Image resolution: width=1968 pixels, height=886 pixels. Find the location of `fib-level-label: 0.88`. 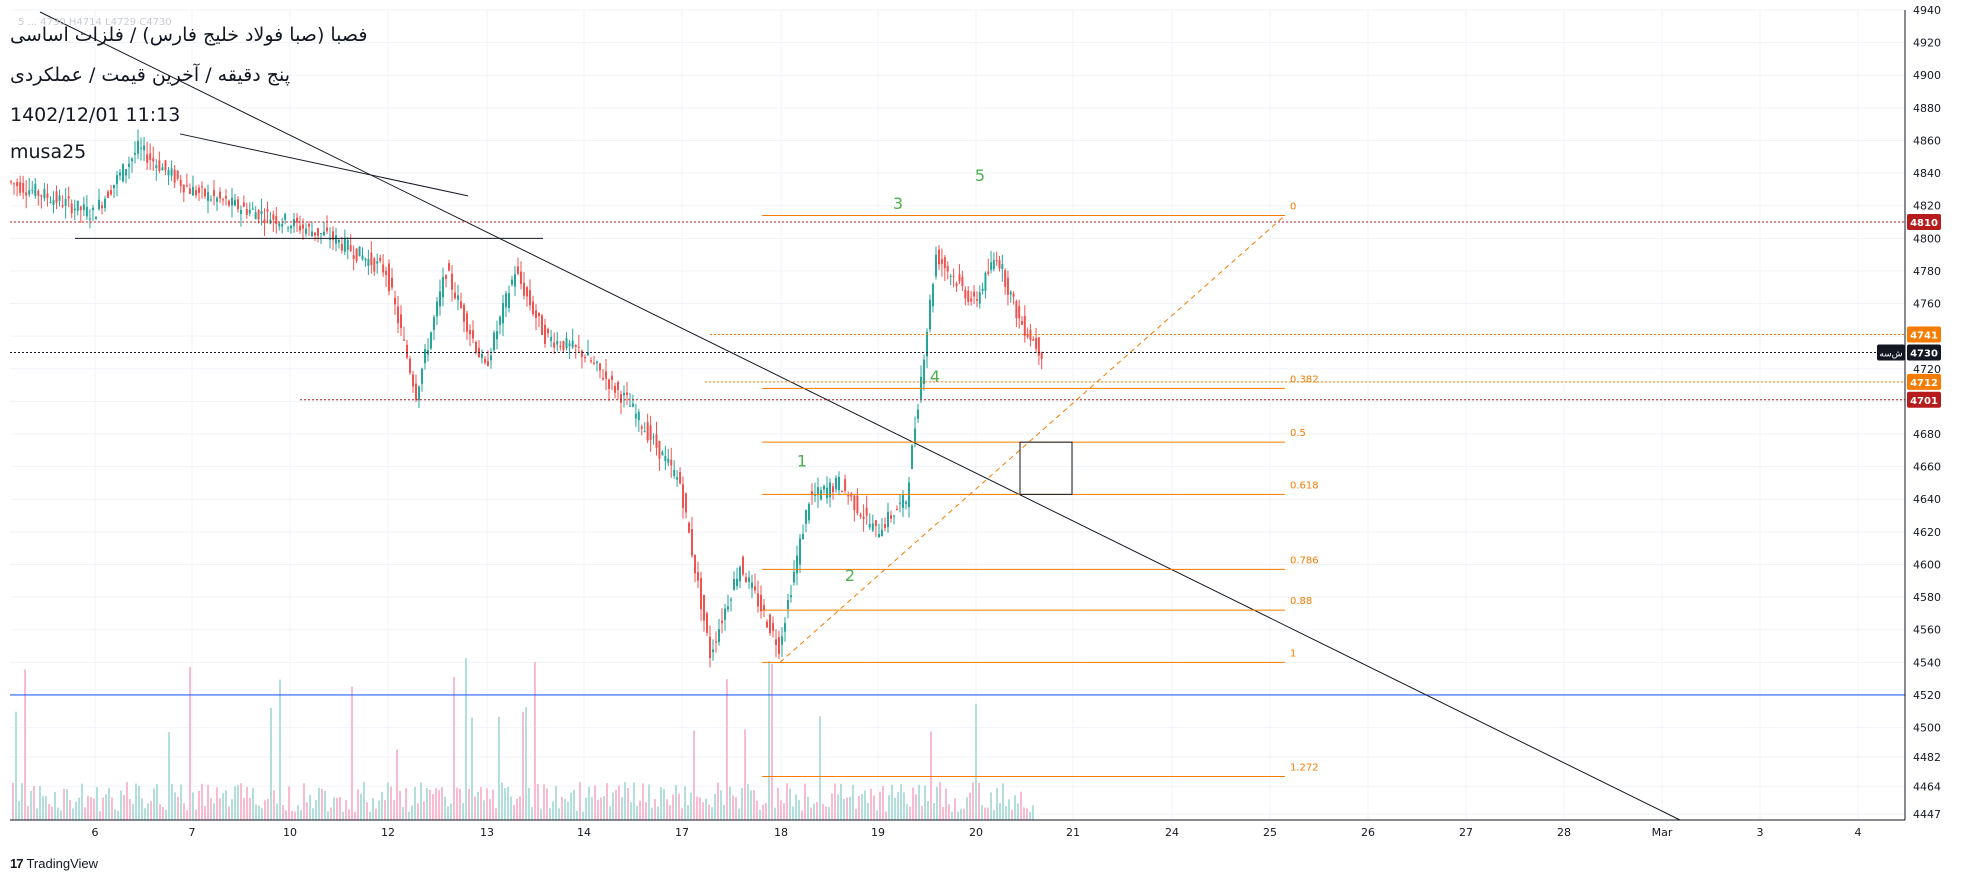

fib-level-label: 0.88 is located at coordinates (1301, 601).